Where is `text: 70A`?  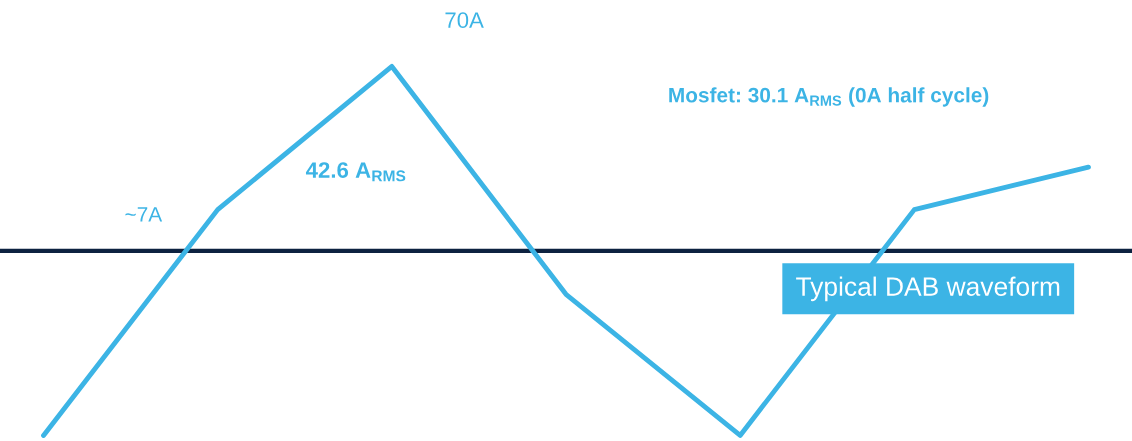 text: 70A is located at coordinates (464, 20).